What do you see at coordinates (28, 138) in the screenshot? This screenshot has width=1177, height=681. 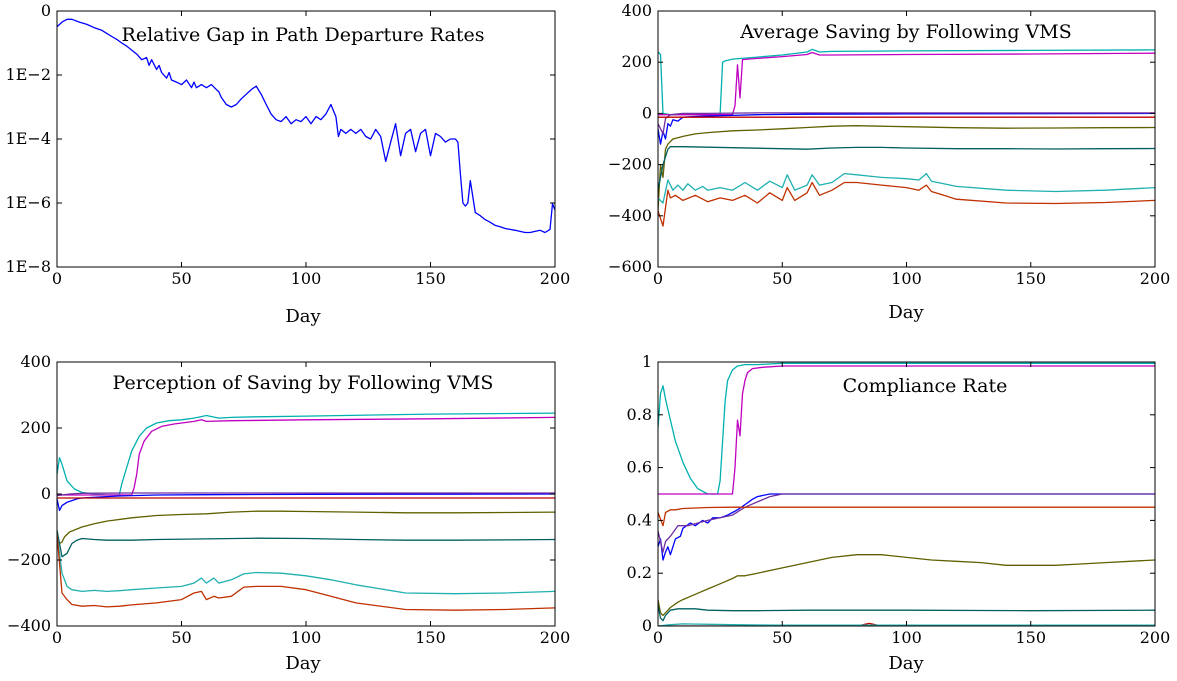 I see `y-tick-label: 1E−4` at bounding box center [28, 138].